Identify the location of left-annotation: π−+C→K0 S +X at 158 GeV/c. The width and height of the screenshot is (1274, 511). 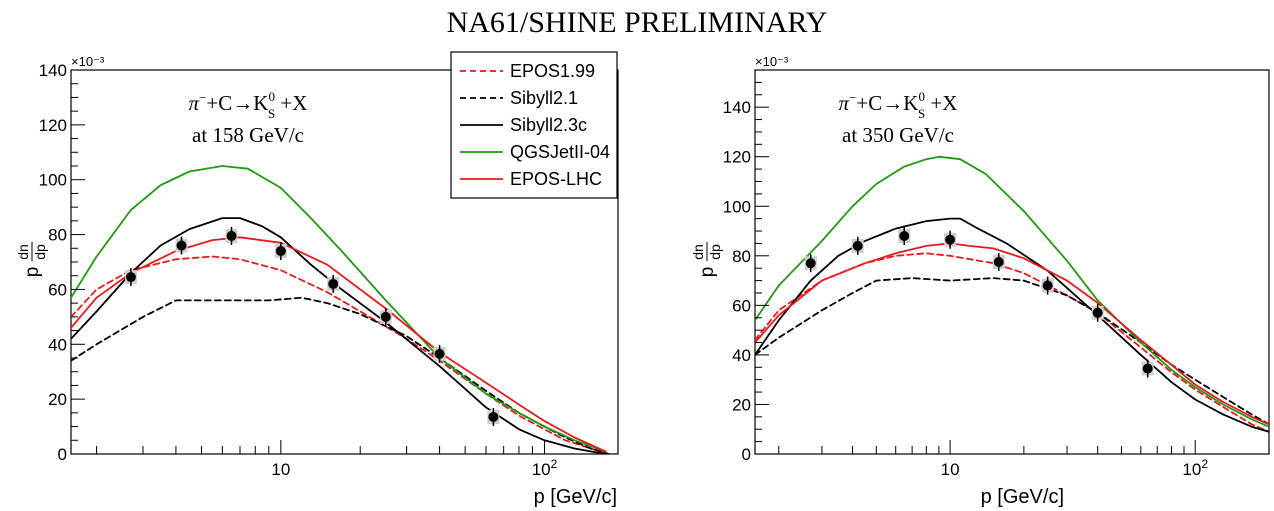
(248, 118).